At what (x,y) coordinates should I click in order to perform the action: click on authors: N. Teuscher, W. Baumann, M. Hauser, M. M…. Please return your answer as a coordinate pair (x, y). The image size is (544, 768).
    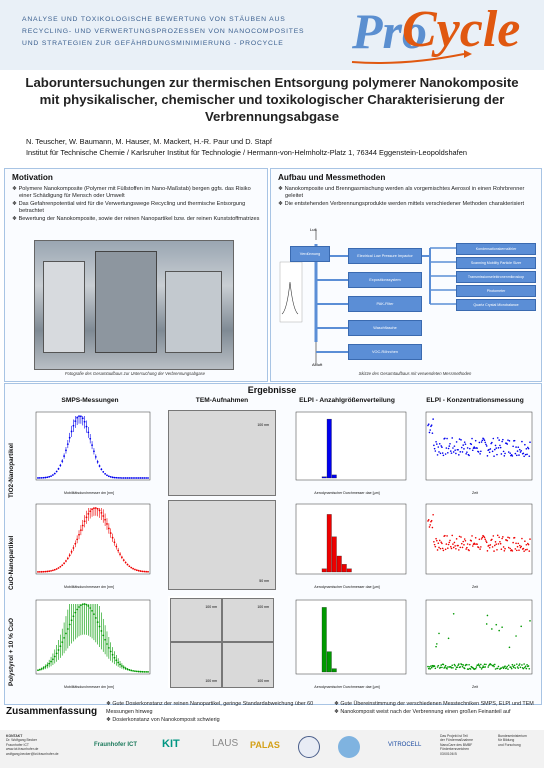
    Looking at the image, I should click on (149, 141).